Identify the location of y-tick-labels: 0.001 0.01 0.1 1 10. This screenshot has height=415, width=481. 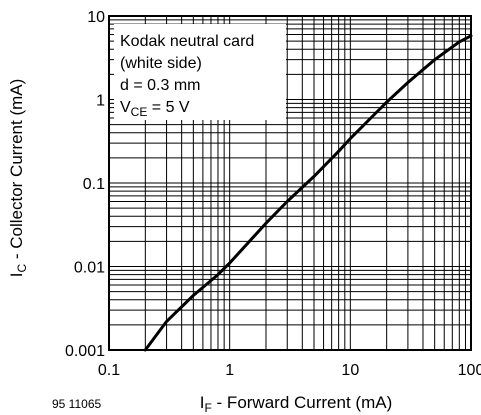
(85, 184).